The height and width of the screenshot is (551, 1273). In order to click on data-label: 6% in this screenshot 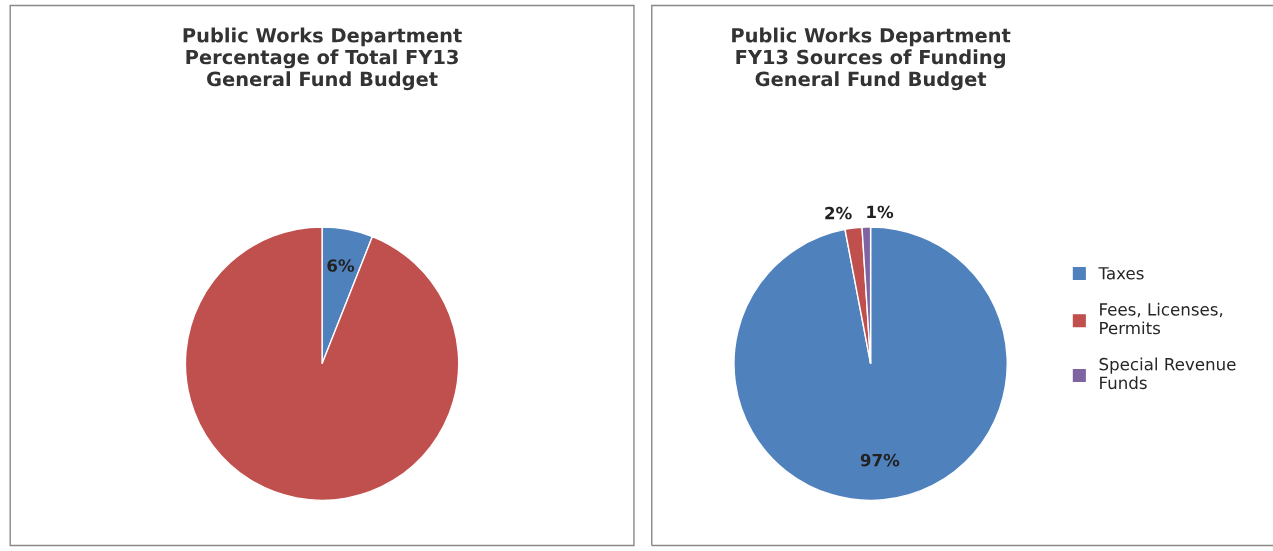, I will do `click(341, 265)`.